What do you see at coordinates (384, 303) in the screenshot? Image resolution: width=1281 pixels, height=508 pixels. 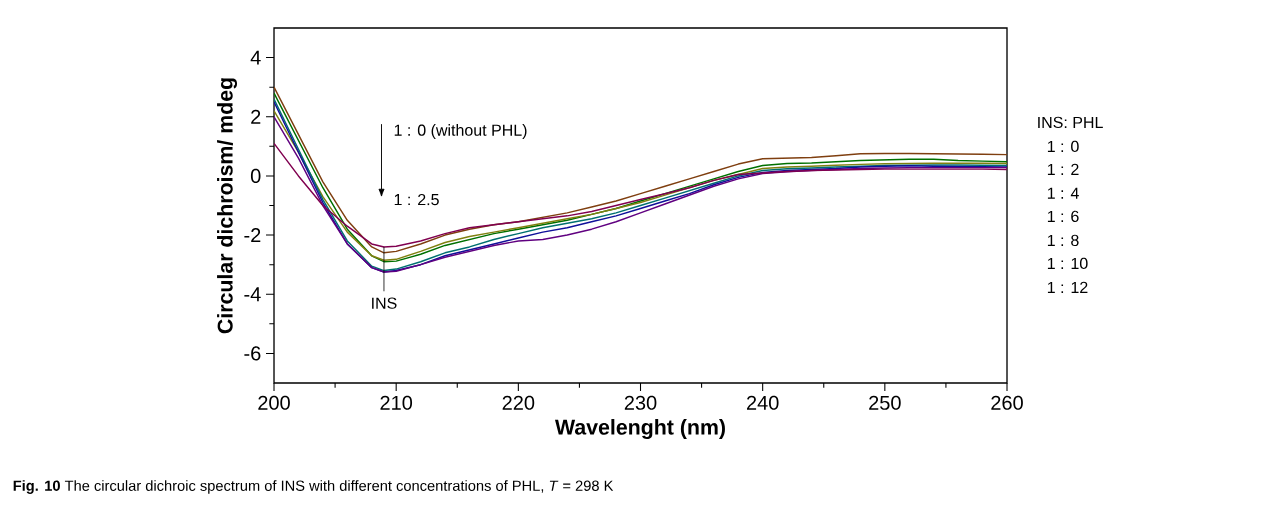 I see `annotation: INS` at bounding box center [384, 303].